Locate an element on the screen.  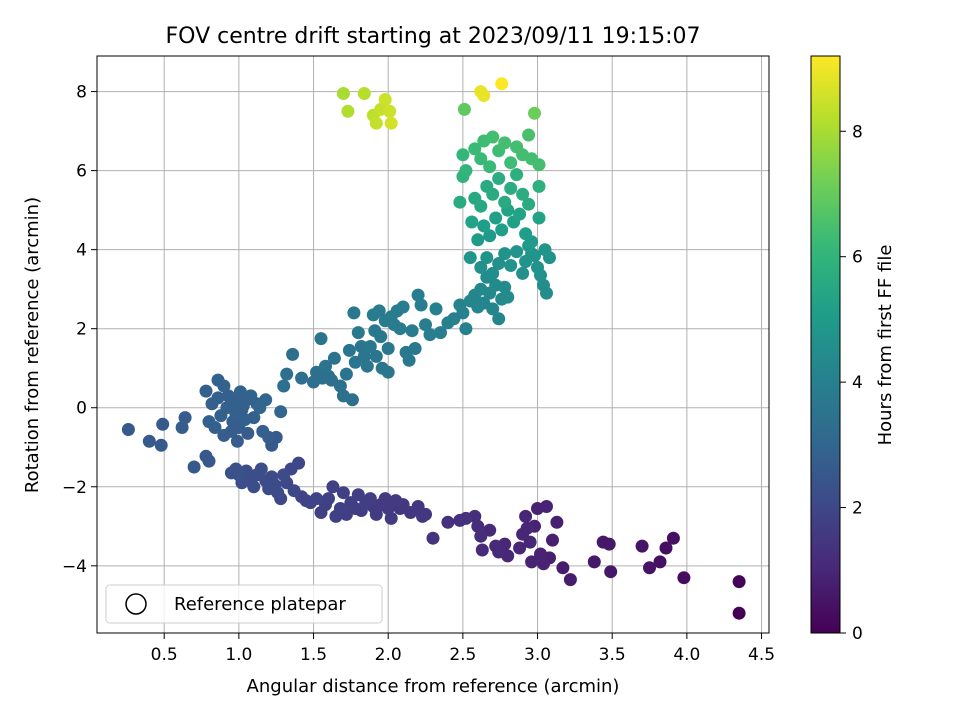
y-tick-label: 4 is located at coordinates (81, 251).